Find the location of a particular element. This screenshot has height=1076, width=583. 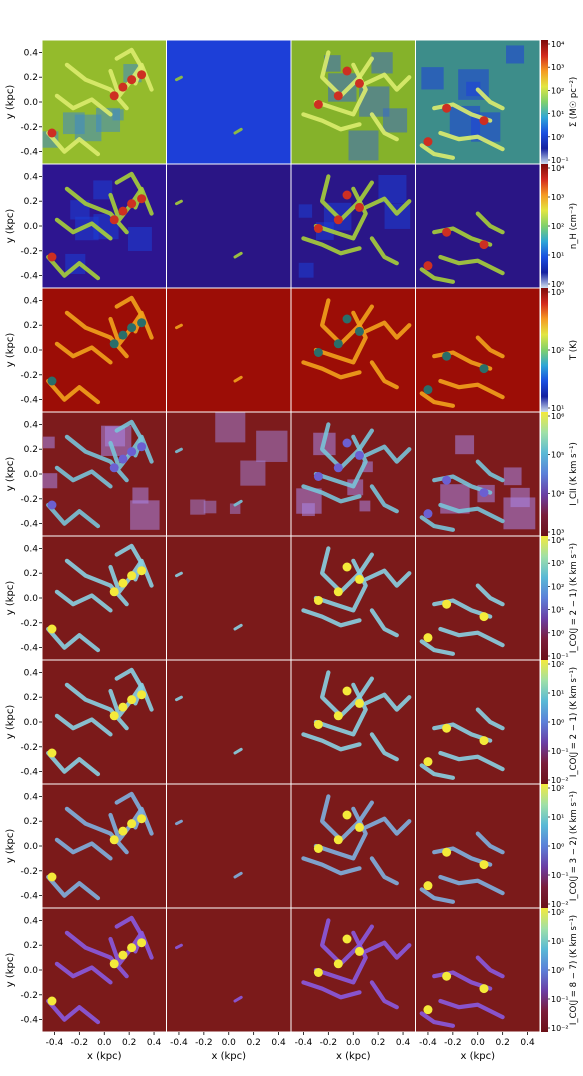

colorbar-tick-label: 10⁻¹ is located at coordinates (560, 875).